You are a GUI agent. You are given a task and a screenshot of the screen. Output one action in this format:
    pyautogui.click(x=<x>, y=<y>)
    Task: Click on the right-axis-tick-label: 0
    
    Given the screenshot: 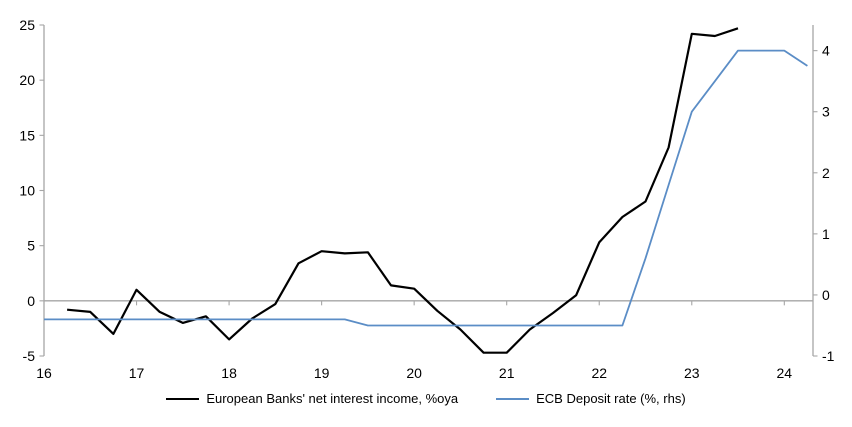 What is the action you would take?
    pyautogui.click(x=826, y=295)
    